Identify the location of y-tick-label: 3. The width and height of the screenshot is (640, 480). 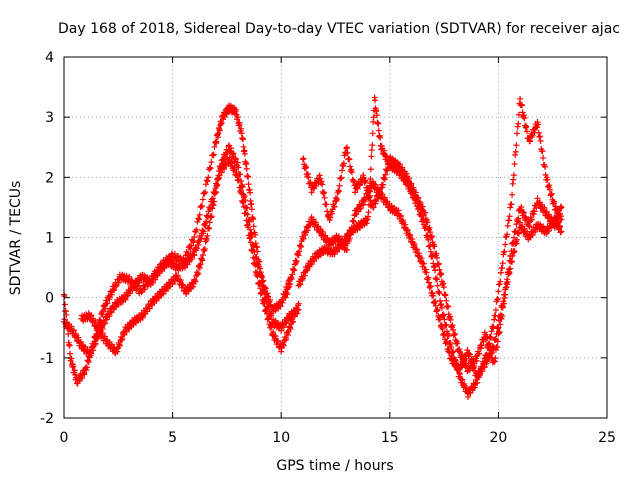
(49, 118).